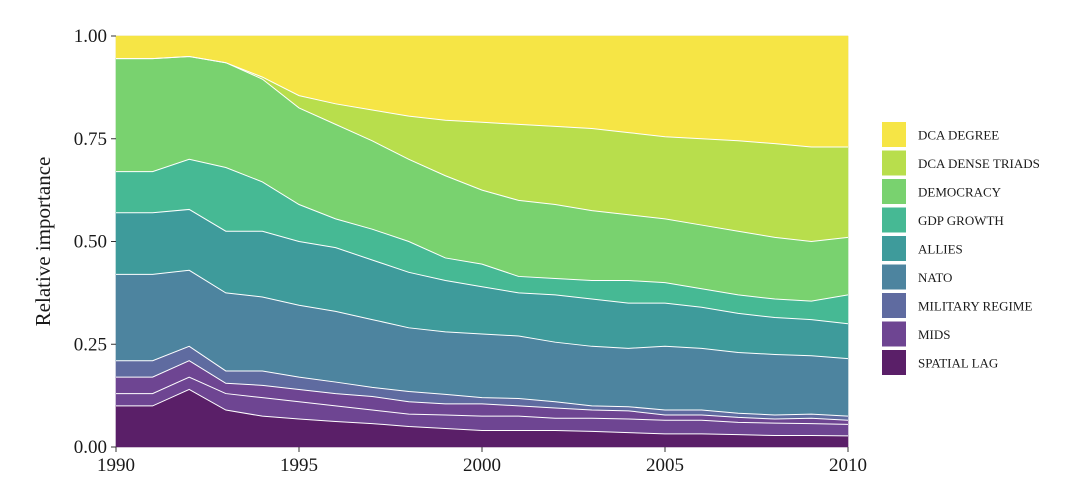 The width and height of the screenshot is (1080, 502). I want to click on y-tick-label: 0.25, so click(90, 344).